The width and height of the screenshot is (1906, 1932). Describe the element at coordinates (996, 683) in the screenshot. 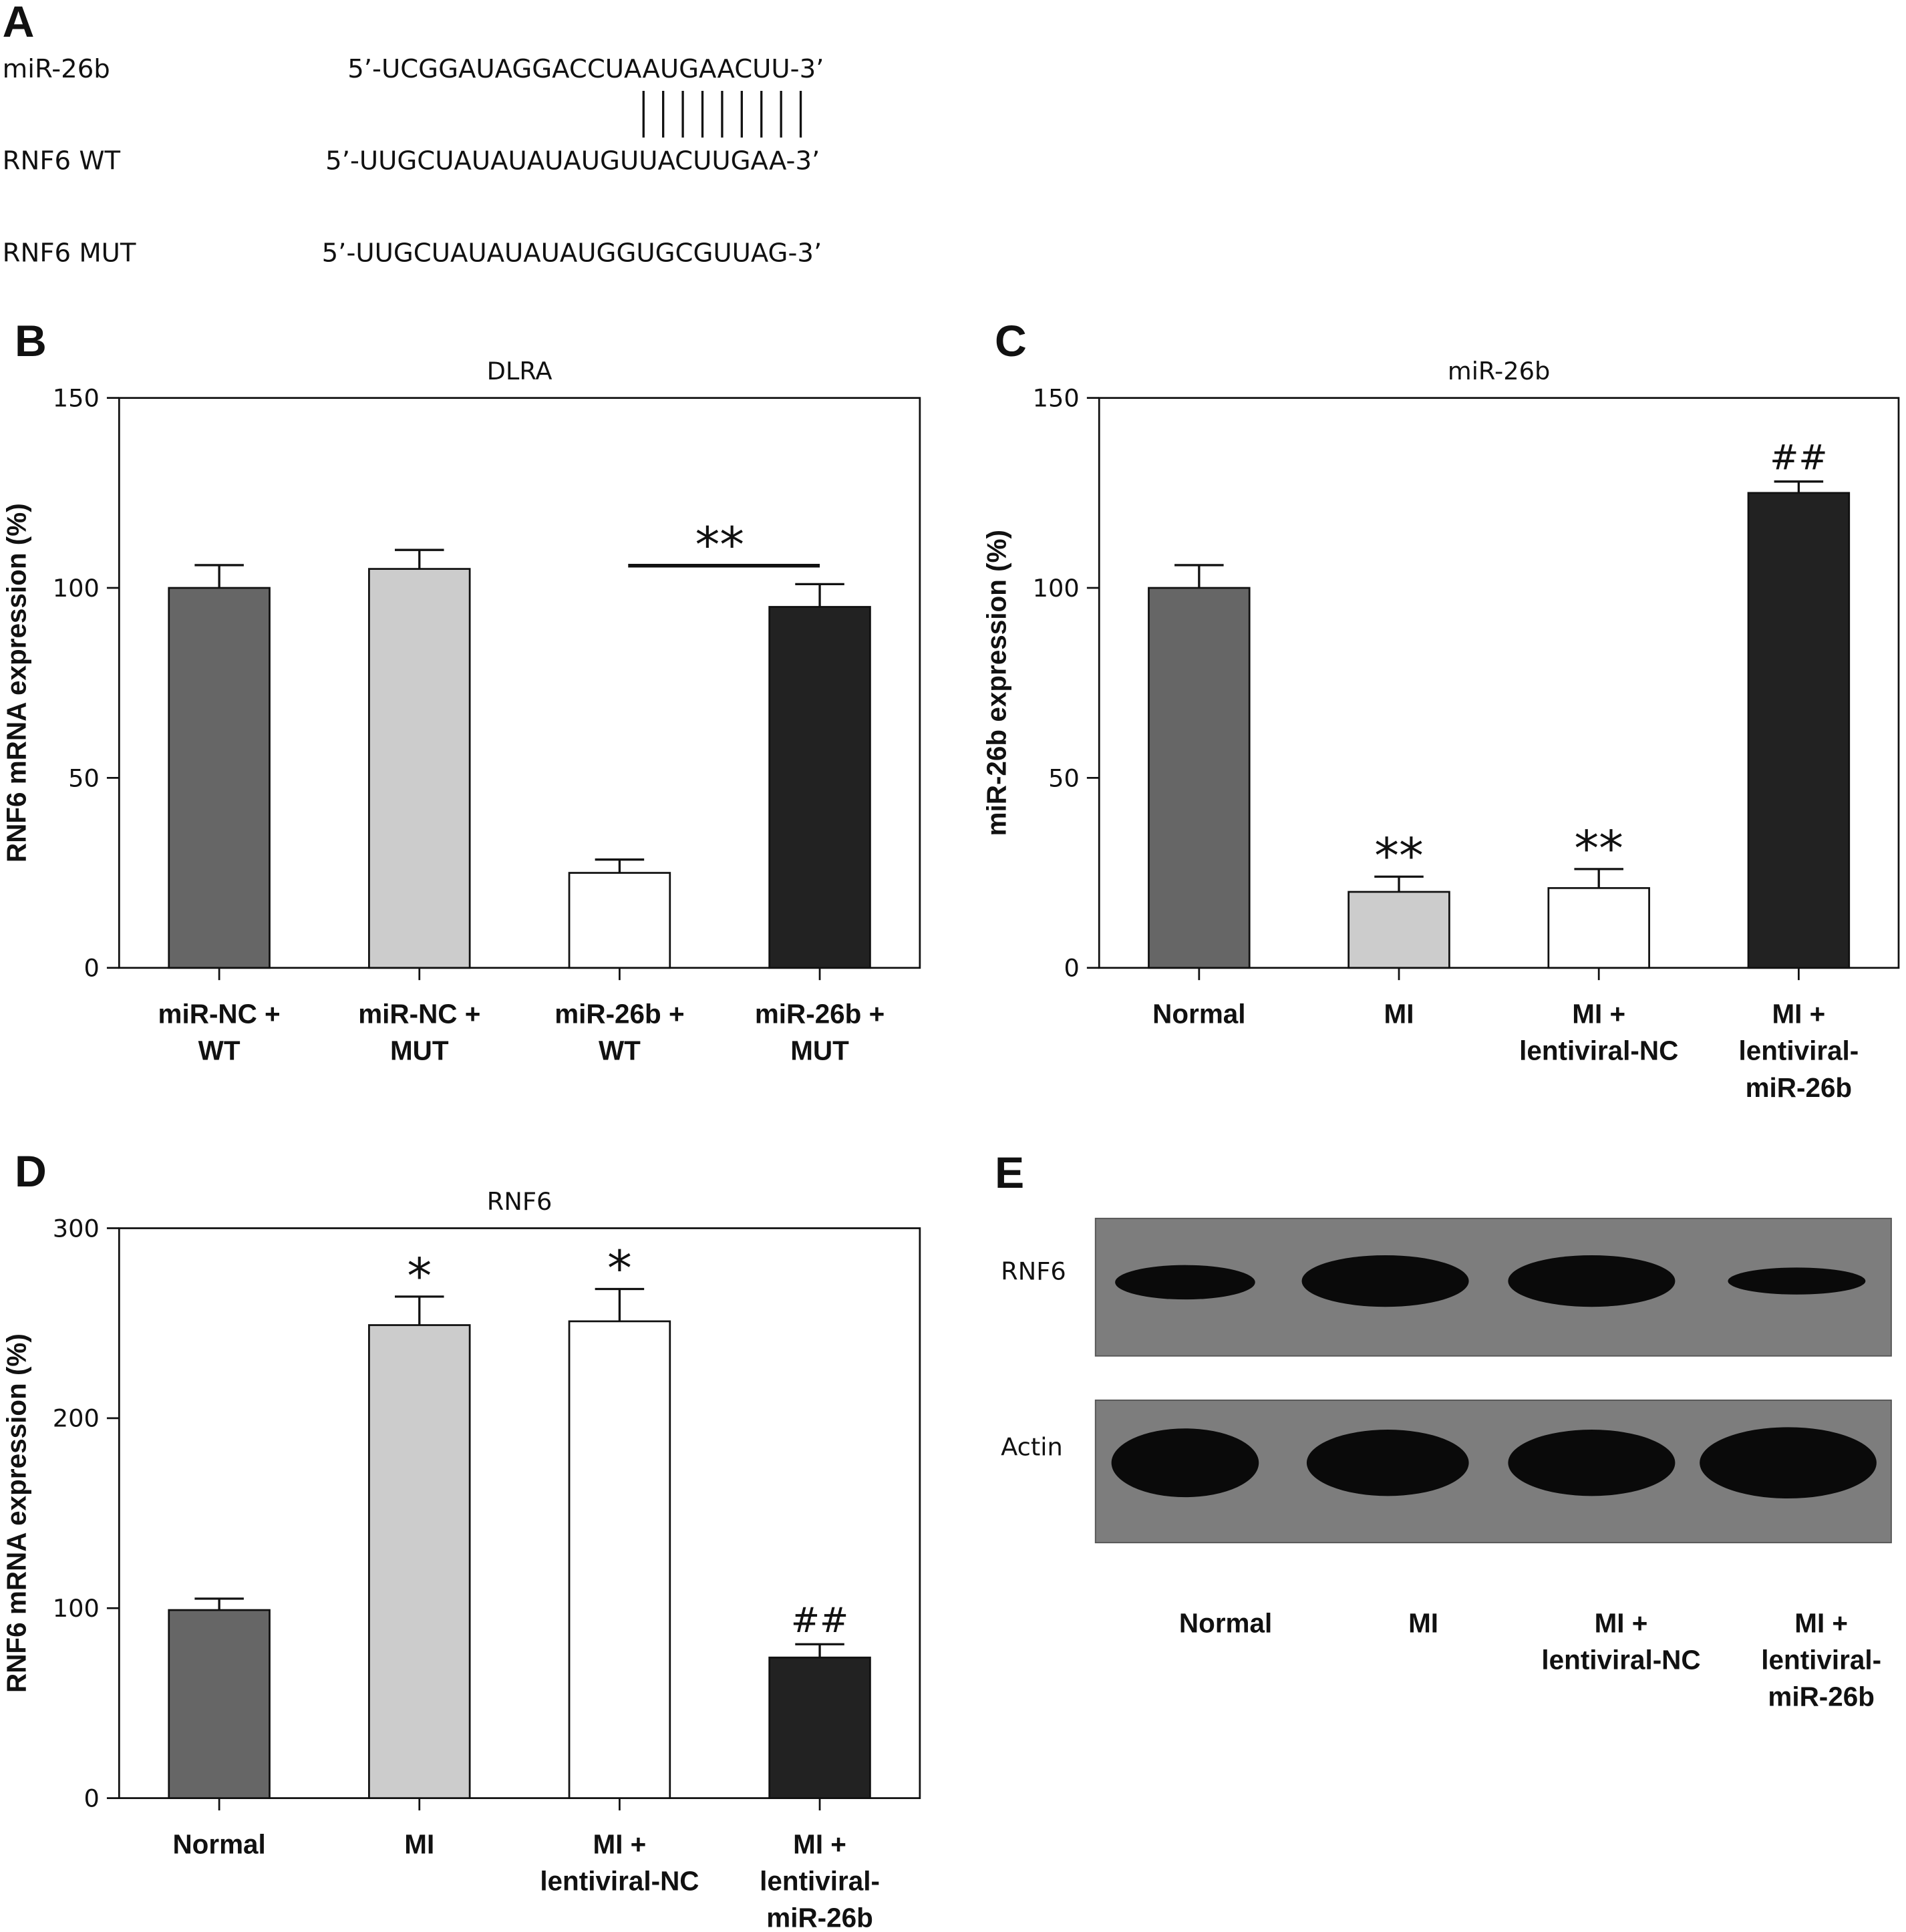

I see `y-axis-label: miR-26b expression (%)` at that location.